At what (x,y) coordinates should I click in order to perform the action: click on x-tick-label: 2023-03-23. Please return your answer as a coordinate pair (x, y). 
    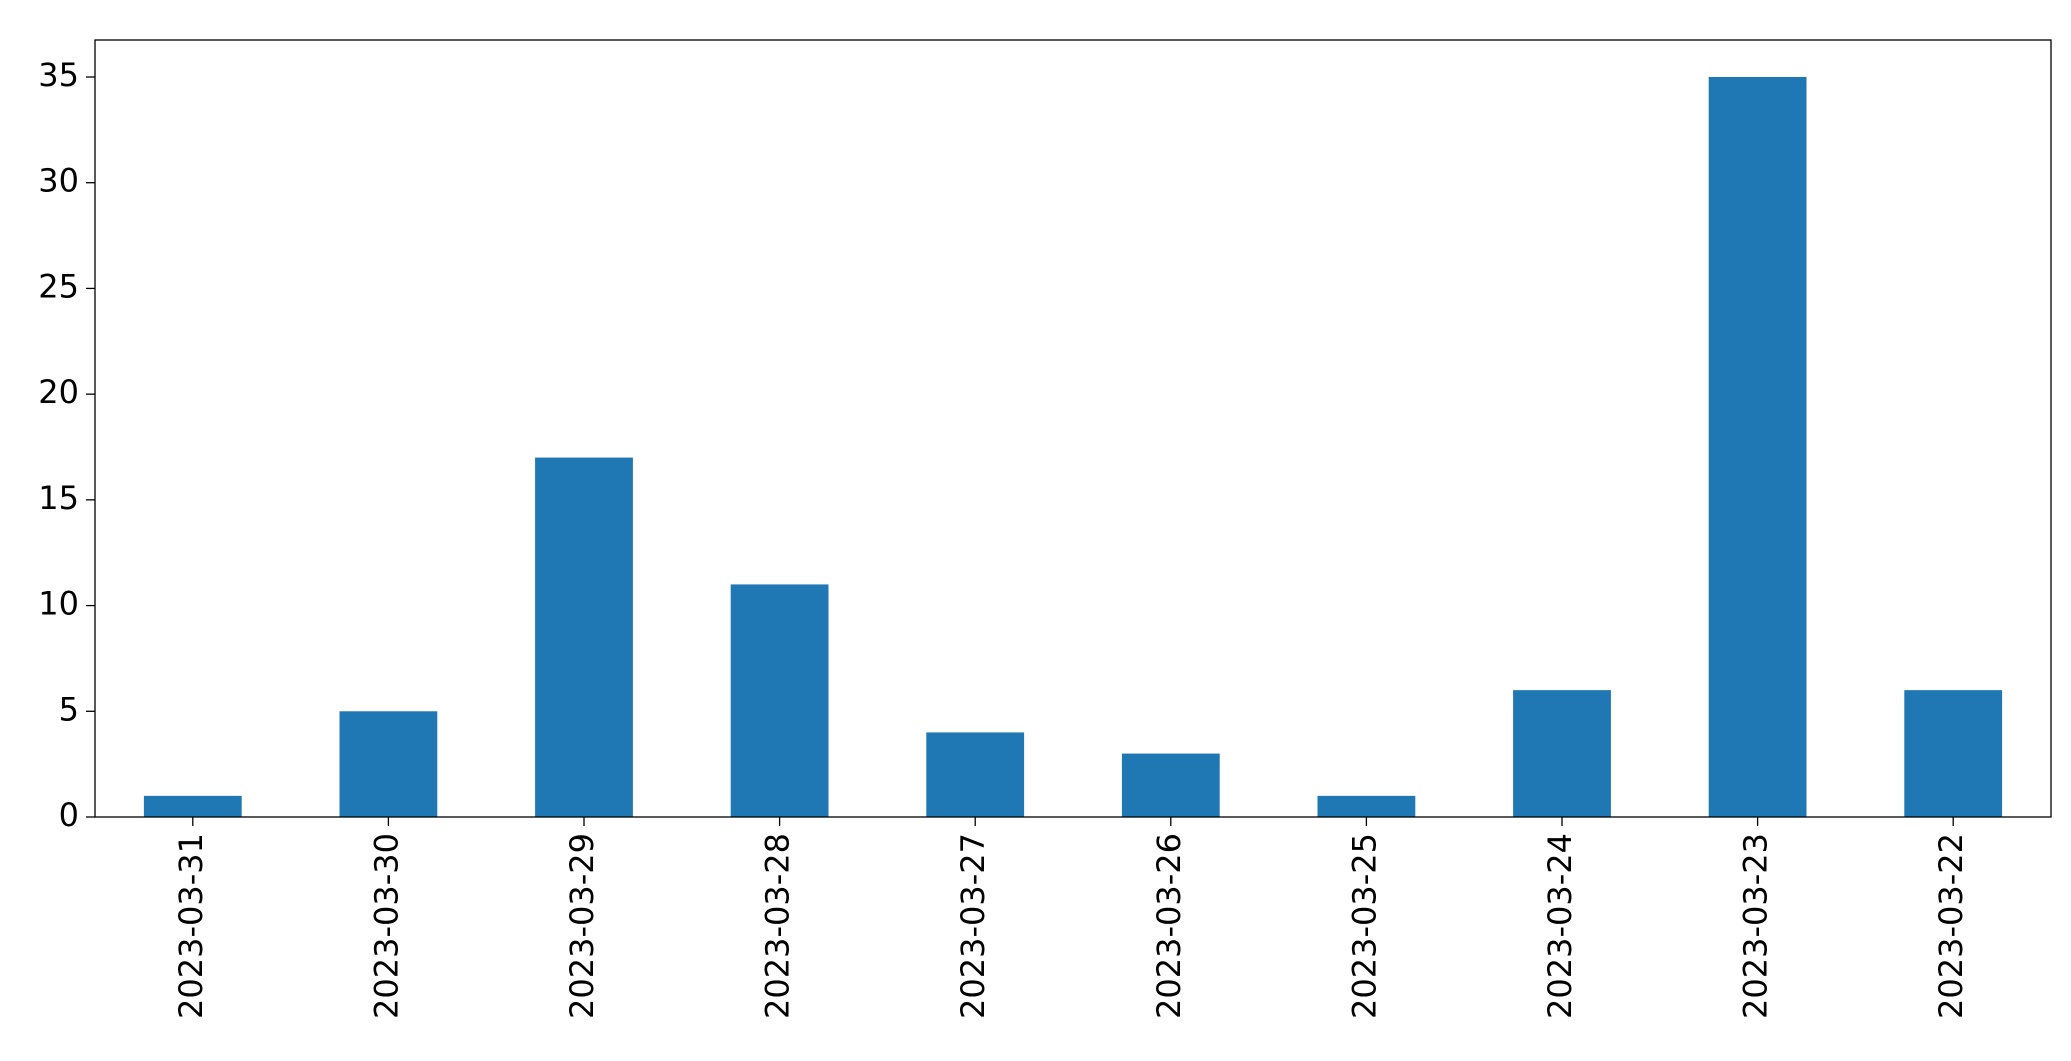
    Looking at the image, I should click on (1756, 926).